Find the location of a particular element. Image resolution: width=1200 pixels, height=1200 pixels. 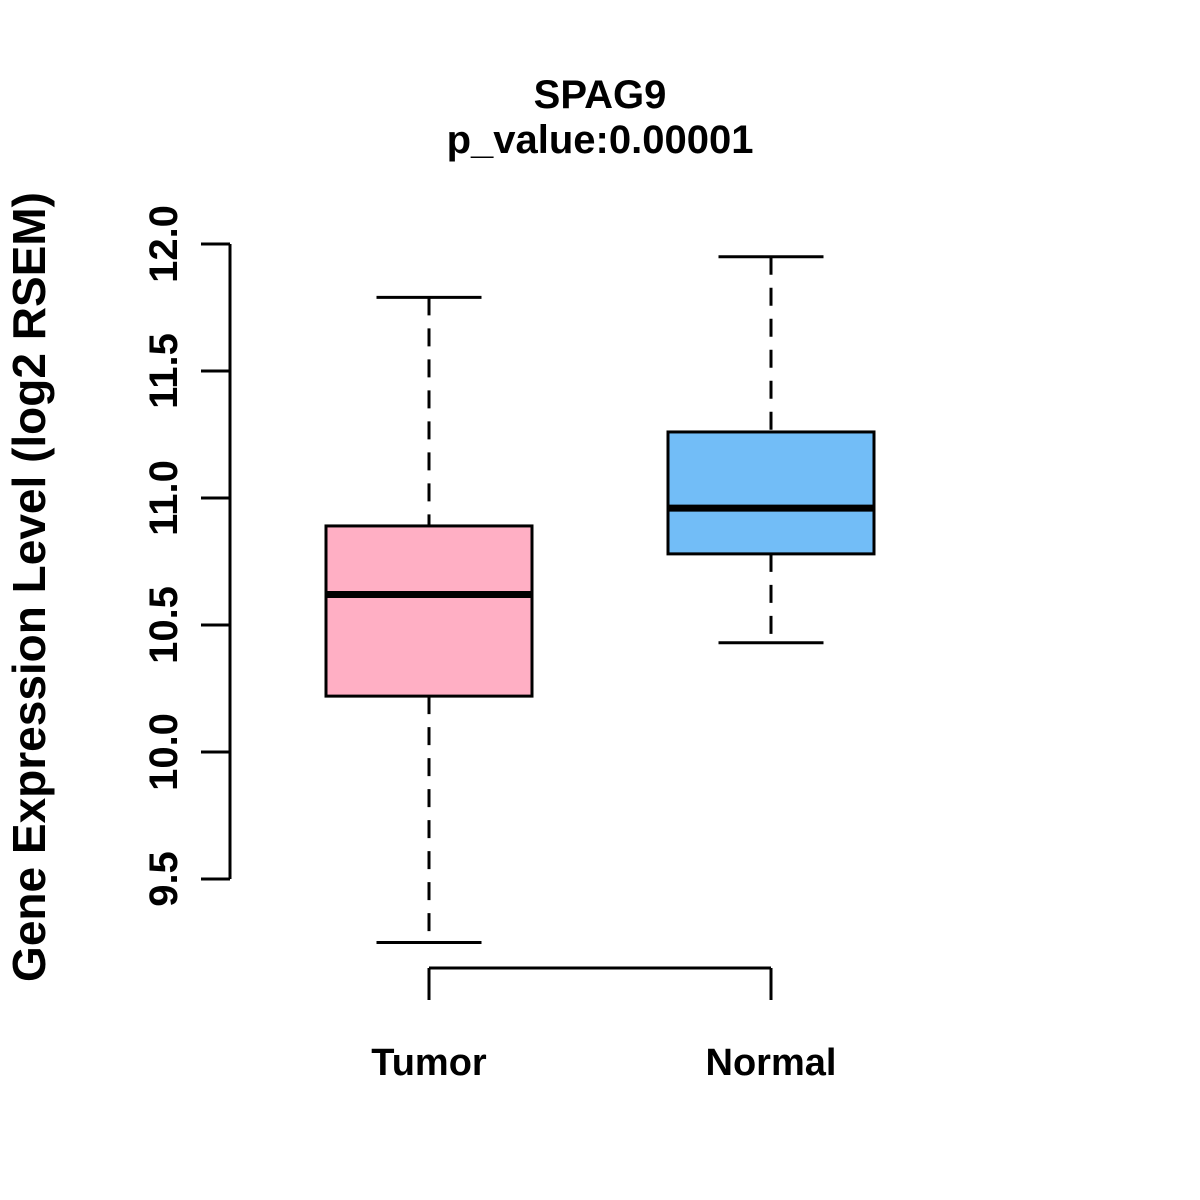

y-tick-label: 12.0 is located at coordinates (164, 244).